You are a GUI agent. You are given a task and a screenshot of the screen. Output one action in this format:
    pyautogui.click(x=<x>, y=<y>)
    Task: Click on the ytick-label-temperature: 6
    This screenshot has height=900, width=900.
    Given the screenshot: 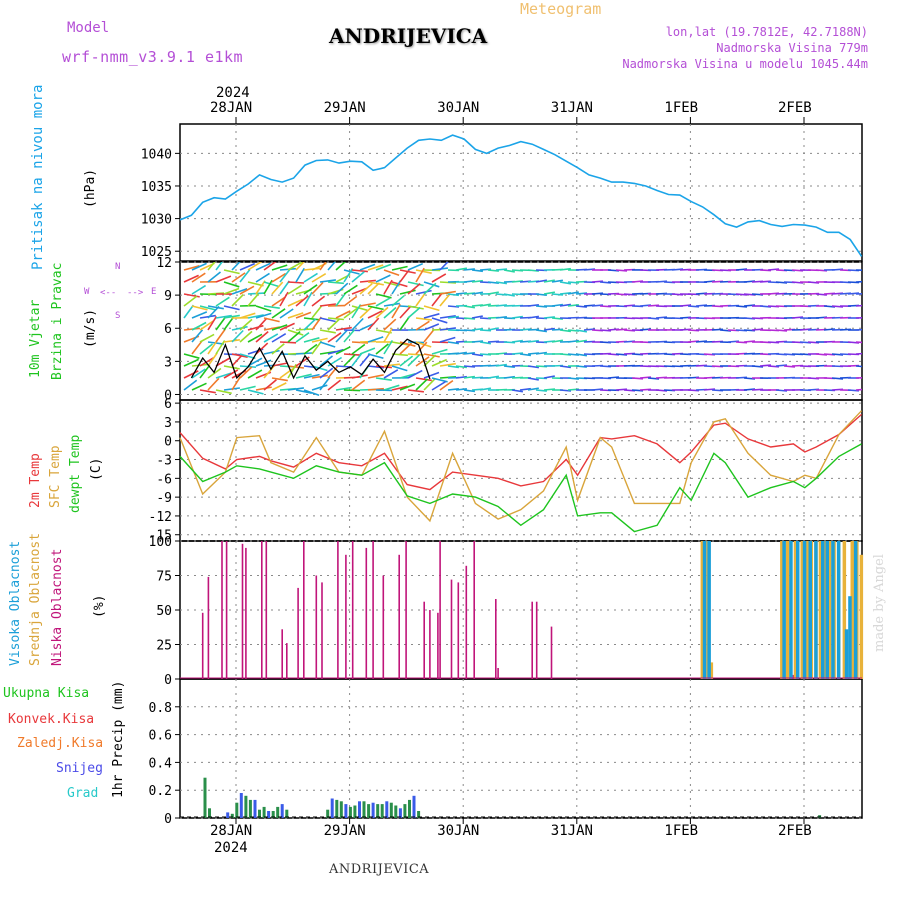 What is the action you would take?
    pyautogui.click(x=168, y=404)
    